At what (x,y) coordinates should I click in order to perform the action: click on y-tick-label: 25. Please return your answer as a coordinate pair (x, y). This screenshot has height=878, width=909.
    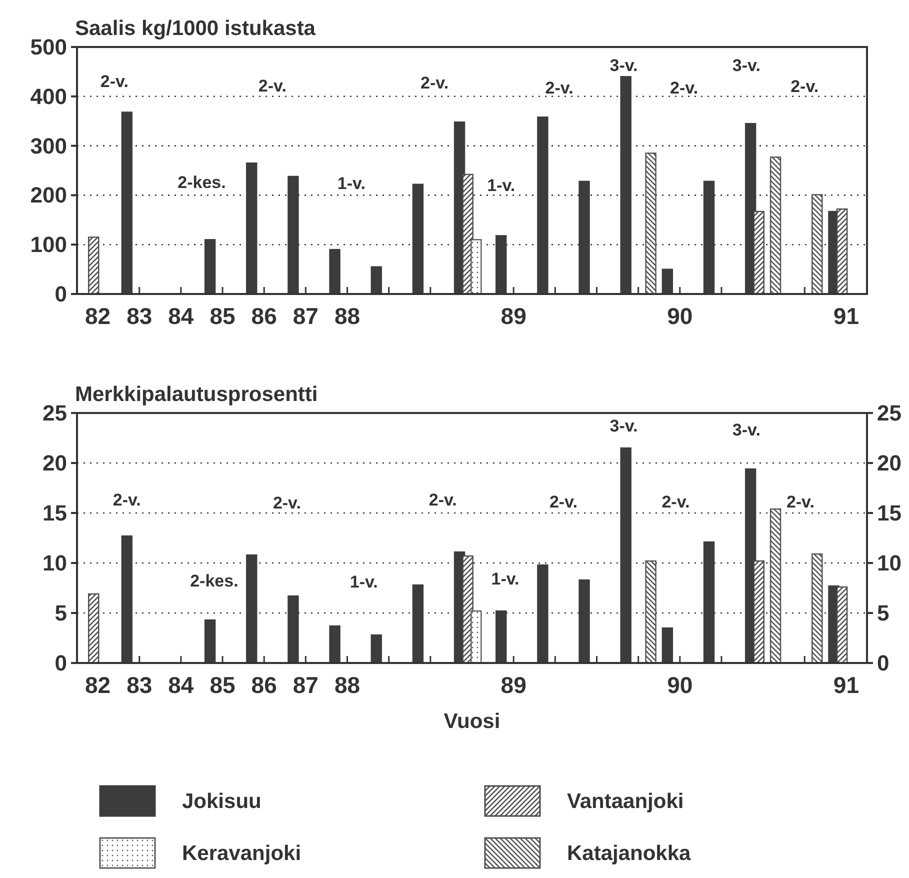
    Looking at the image, I should click on (54, 413).